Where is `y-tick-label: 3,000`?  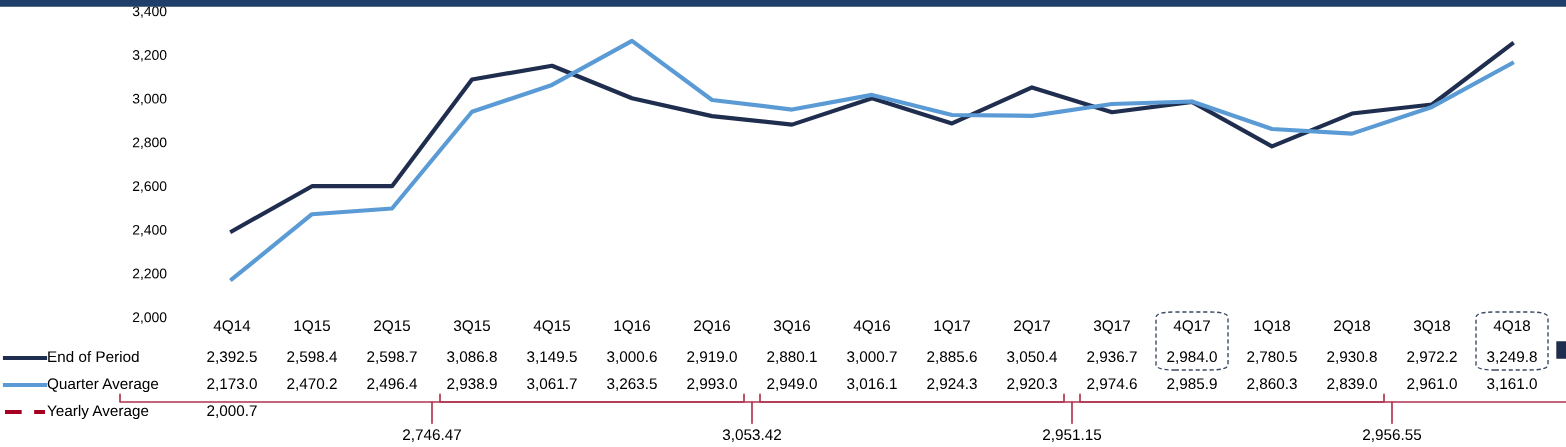 y-tick-label: 3,000 is located at coordinates (149, 99).